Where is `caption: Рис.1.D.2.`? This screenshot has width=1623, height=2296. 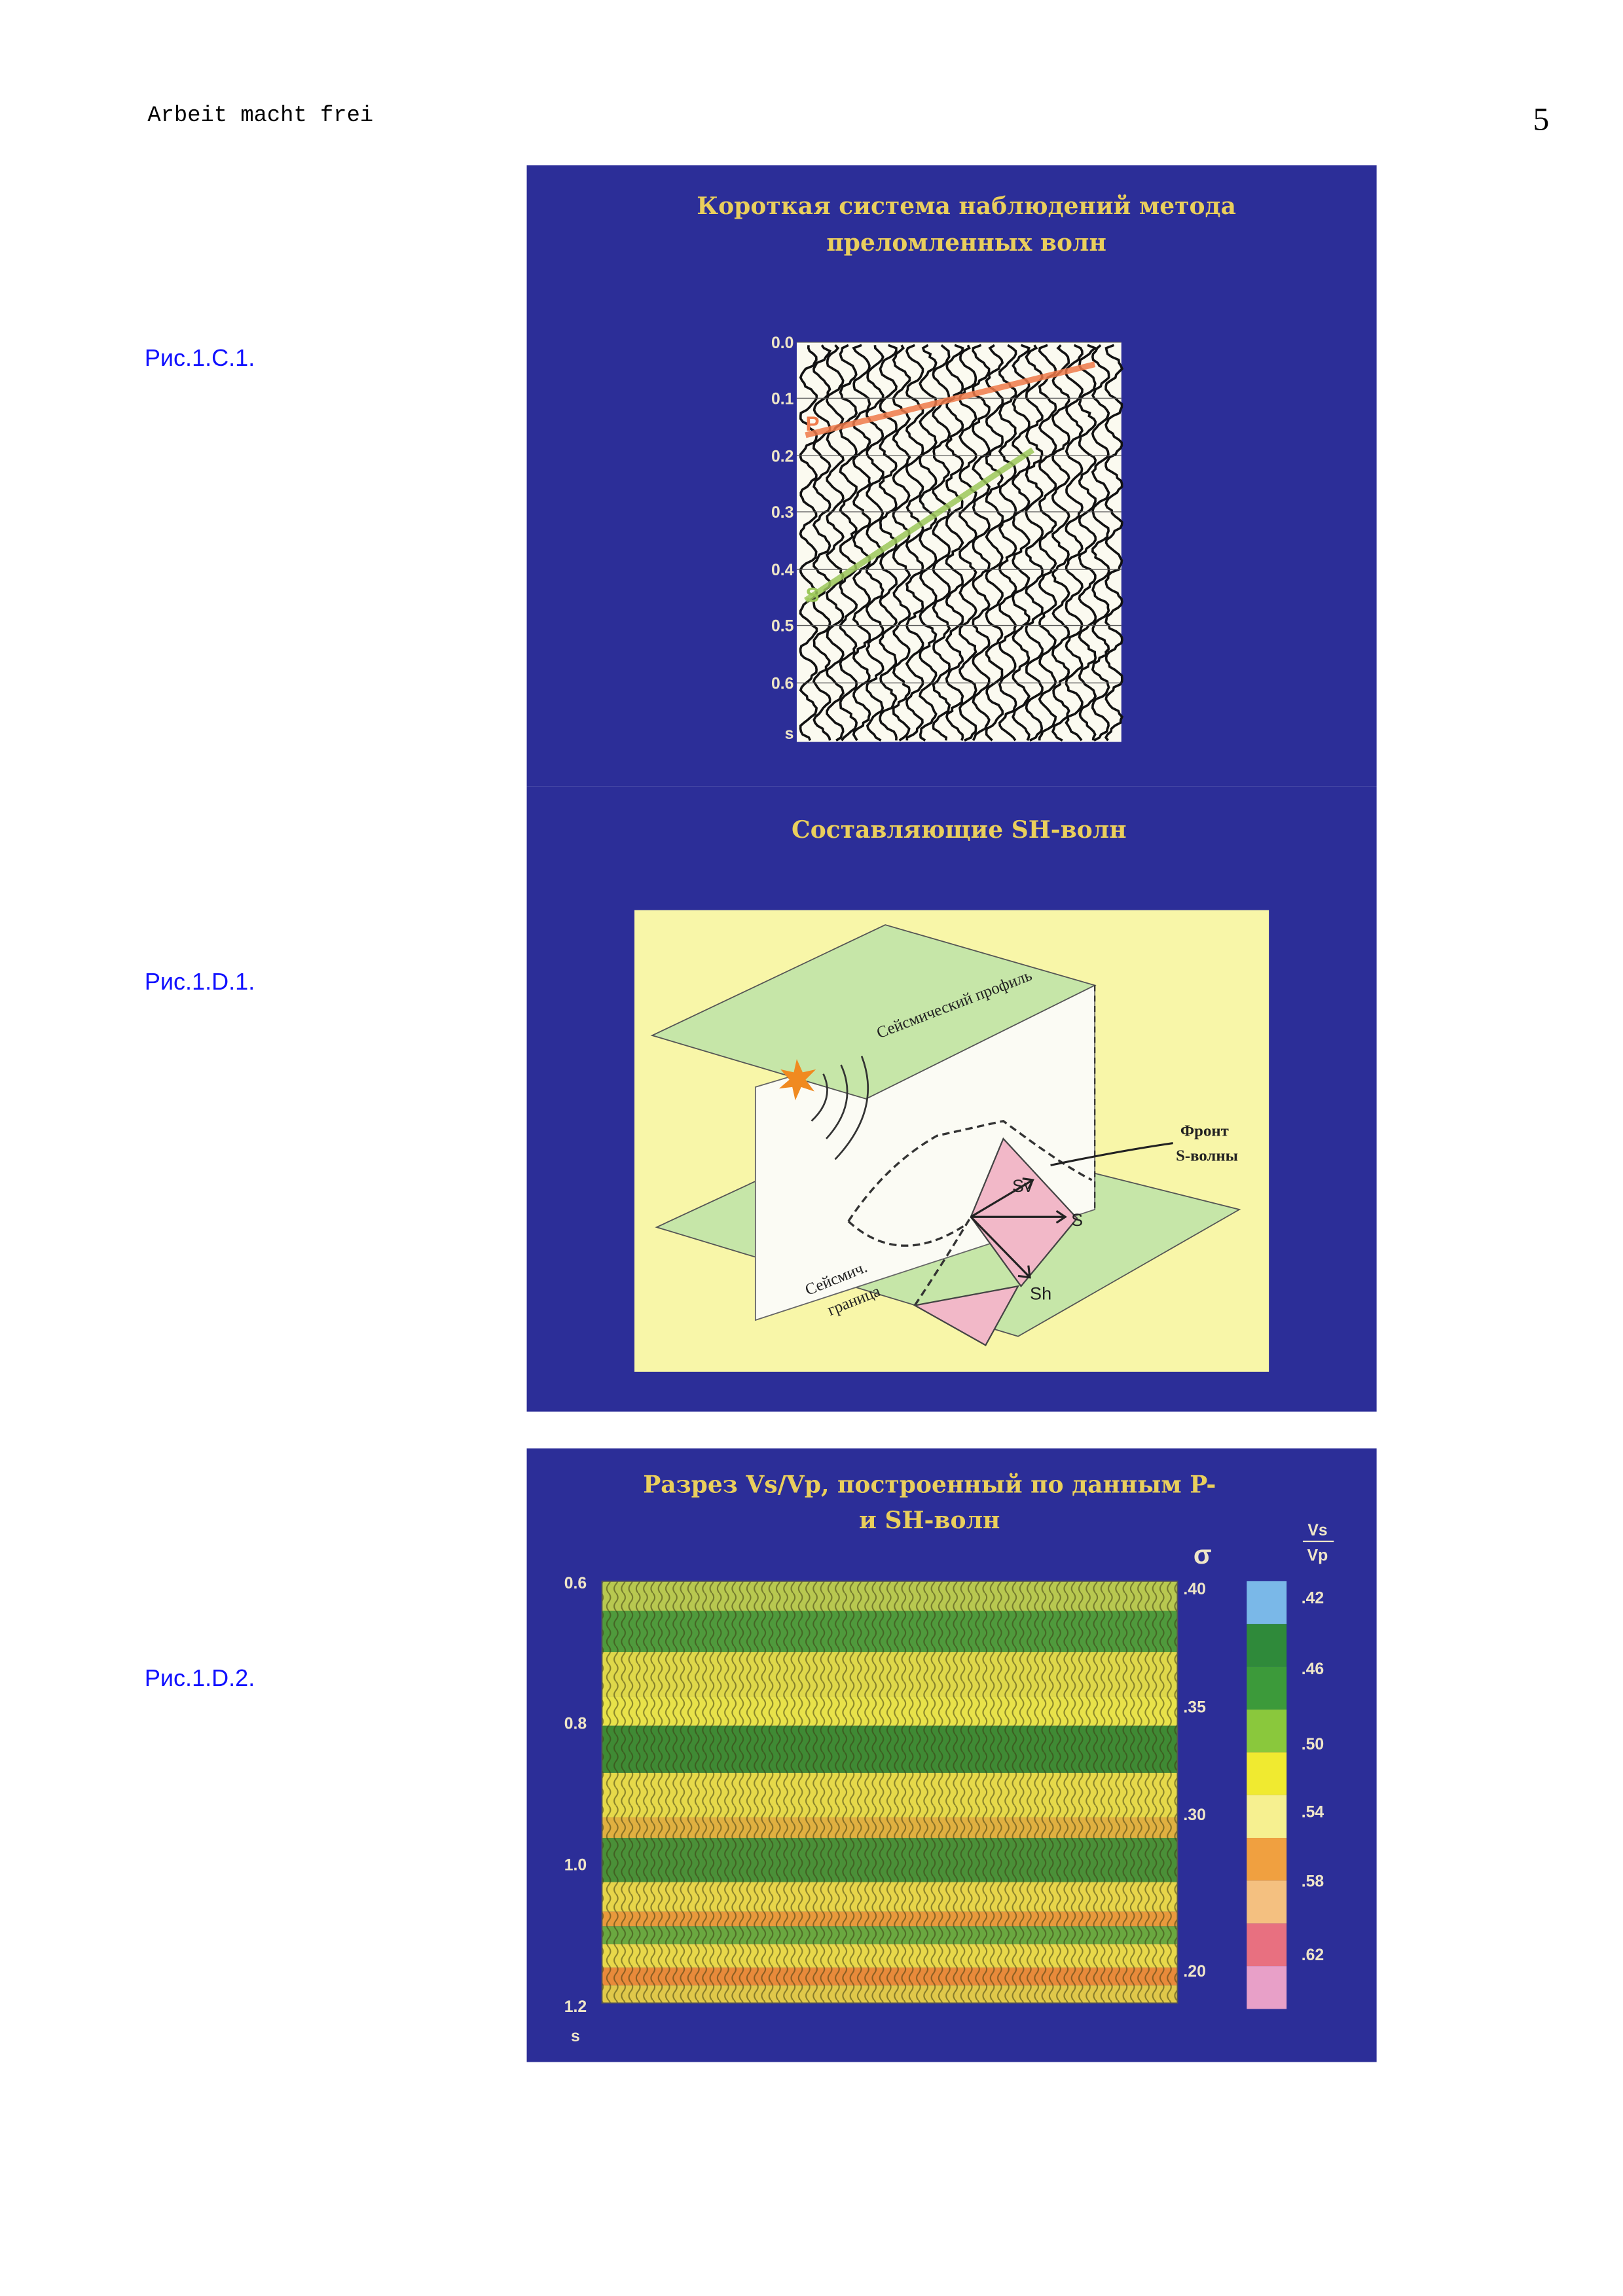 caption: Рис.1.D.2. is located at coordinates (200, 1677).